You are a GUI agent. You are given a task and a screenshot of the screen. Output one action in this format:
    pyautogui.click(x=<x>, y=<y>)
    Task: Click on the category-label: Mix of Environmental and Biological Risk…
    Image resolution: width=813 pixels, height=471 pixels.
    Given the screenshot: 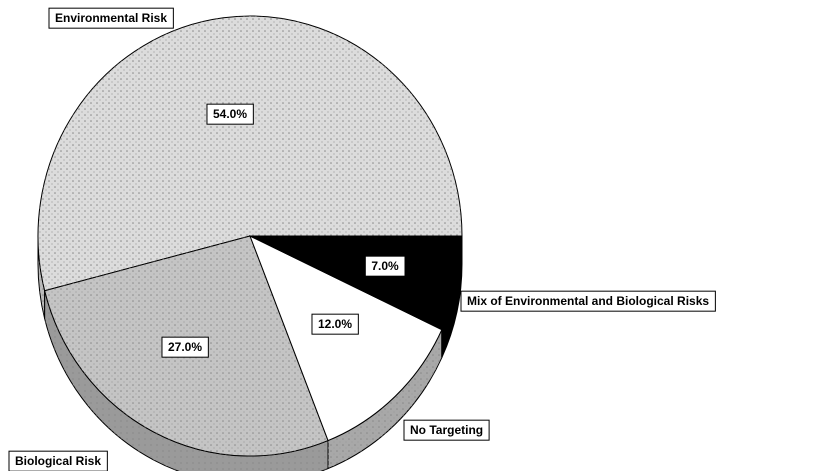 What is the action you would take?
    pyautogui.click(x=588, y=301)
    